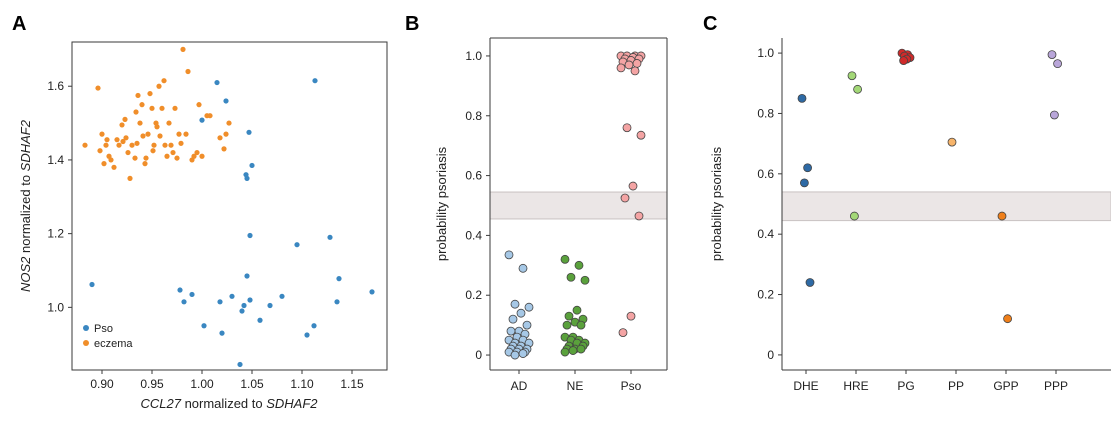 This screenshot has height=421, width=1111. What do you see at coordinates (946, 206) in the screenshot?
I see `uncertainty-band-c` at bounding box center [946, 206].